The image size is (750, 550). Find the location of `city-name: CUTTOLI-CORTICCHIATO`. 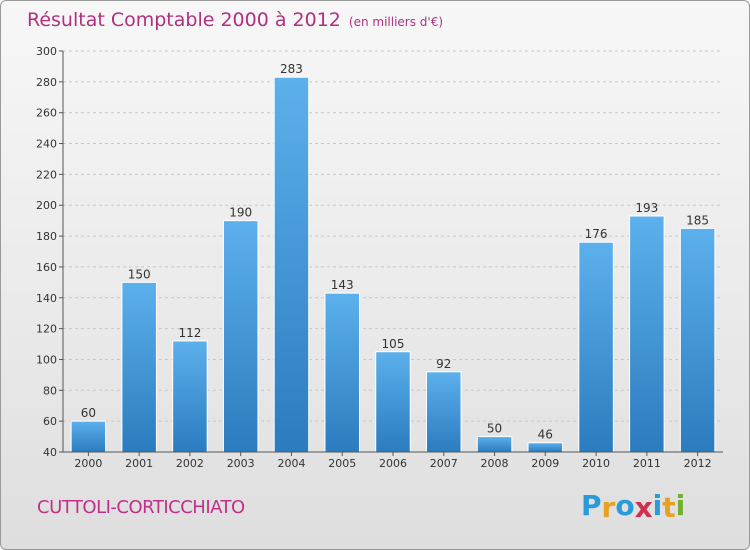

city-name: CUTTOLI-CORTICCHIATO is located at coordinates (141, 507).